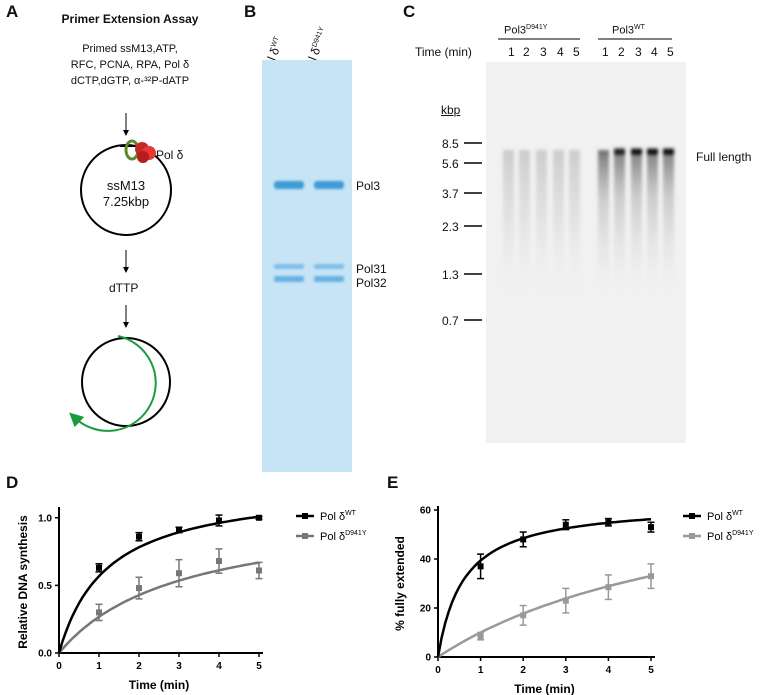 This screenshot has height=695, width=760. What do you see at coordinates (428, 658) in the screenshot?
I see `y-tick-label: 0` at bounding box center [428, 658].